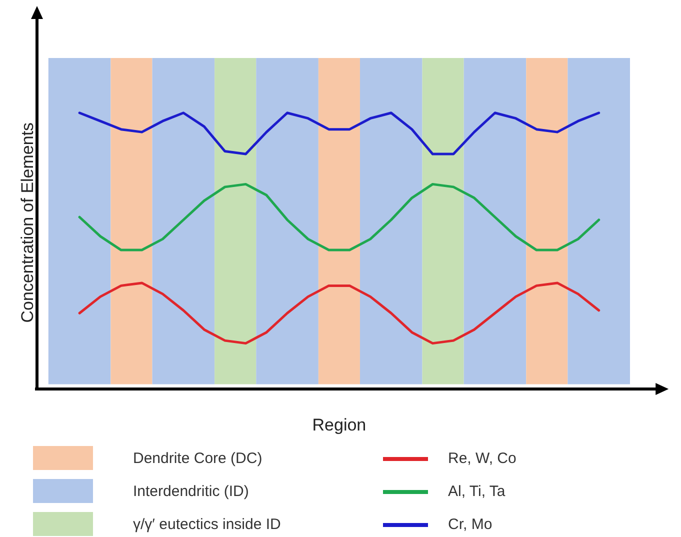 This screenshot has width=681, height=537. I want to click on legend-label: Al, Ti, Ta, so click(477, 491).